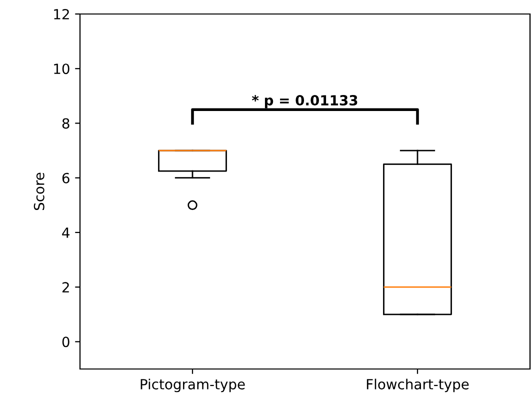  What do you see at coordinates (39, 191) in the screenshot?
I see `y-axis-title: Score` at bounding box center [39, 191].